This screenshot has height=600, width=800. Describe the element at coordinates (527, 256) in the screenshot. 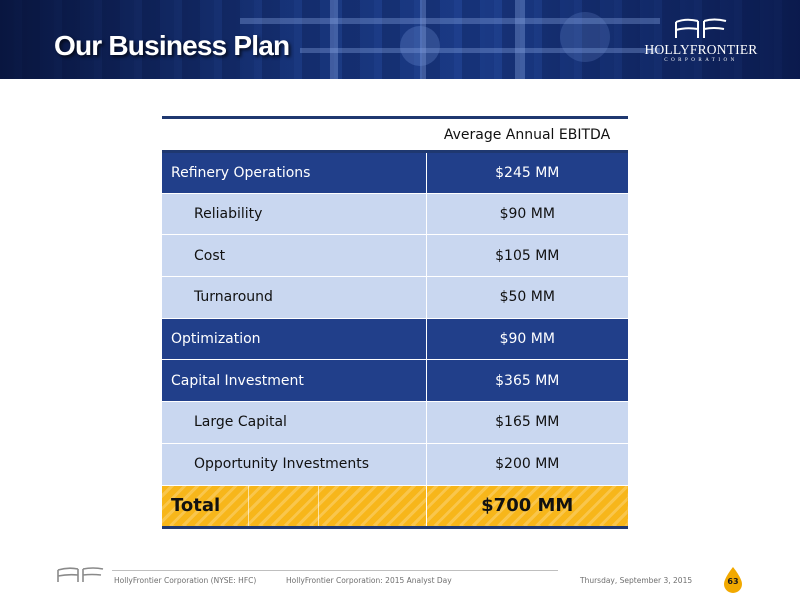

I see `row-value: $105 MM` at that location.